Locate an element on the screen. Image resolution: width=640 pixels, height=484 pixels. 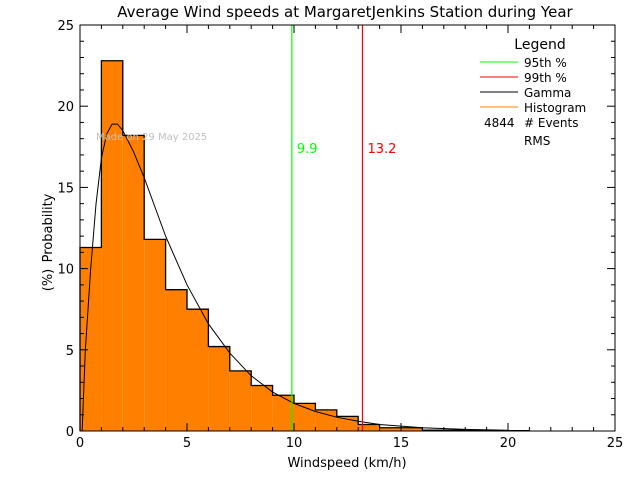
y-tick-label: 5 is located at coordinates (70, 351).